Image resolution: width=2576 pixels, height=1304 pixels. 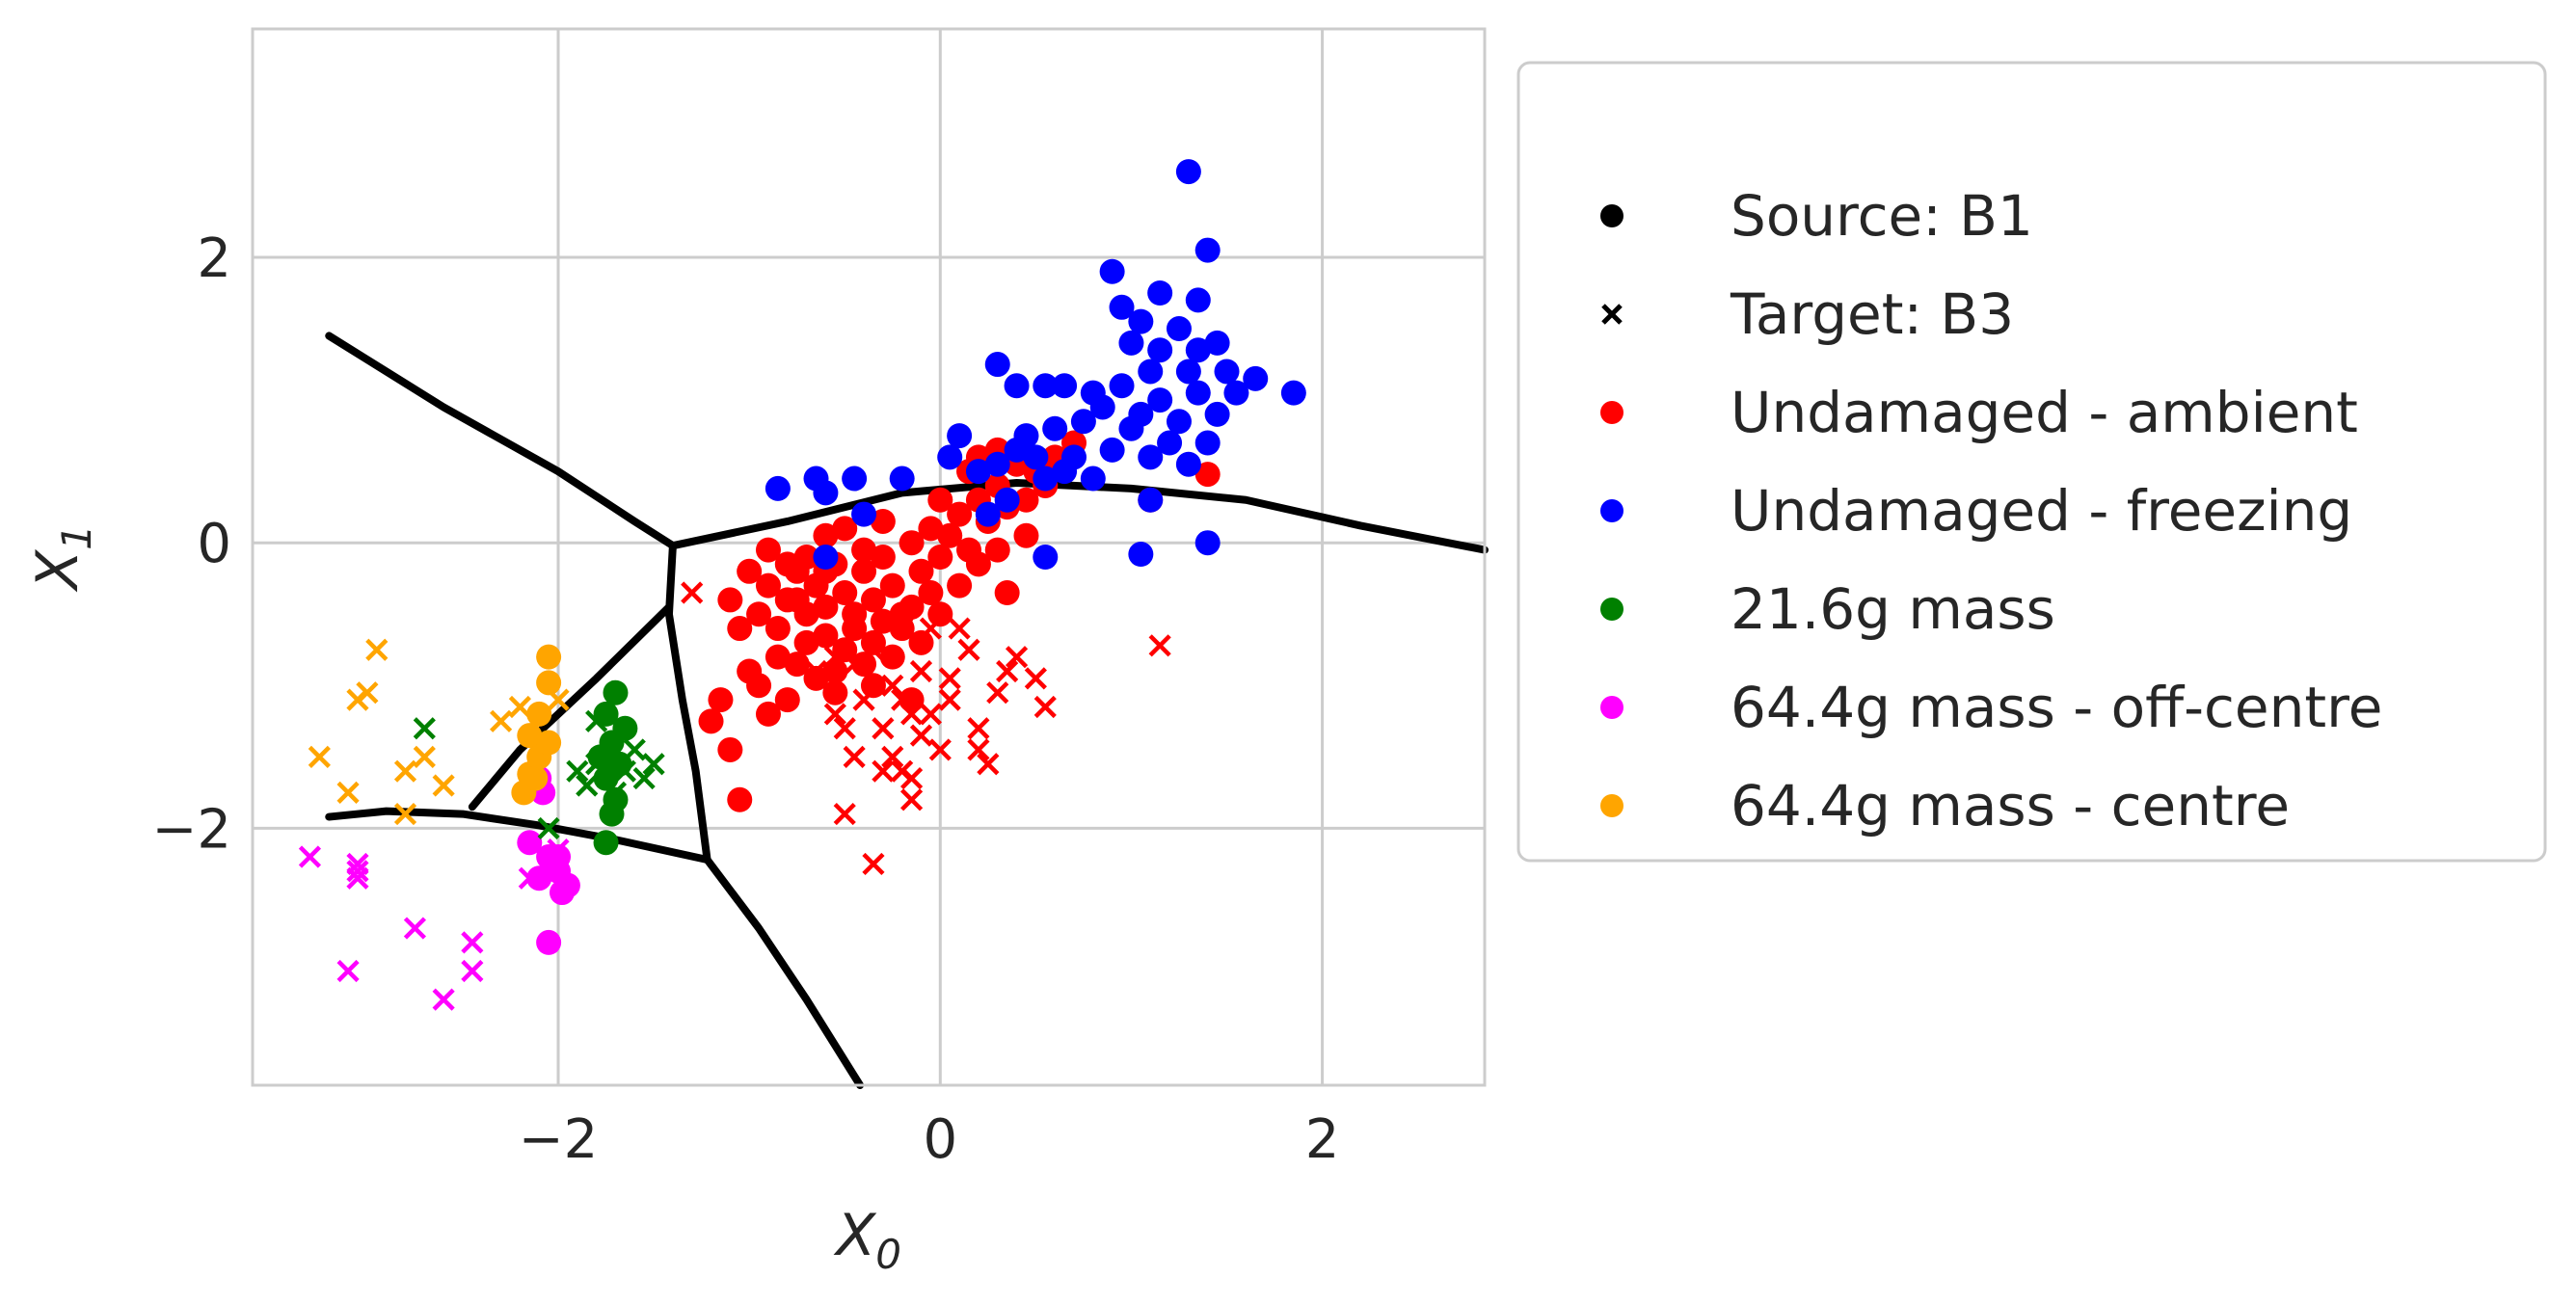 What do you see at coordinates (2011, 805) in the screenshot?
I see `legend-label: 64.4g mass - centre` at bounding box center [2011, 805].